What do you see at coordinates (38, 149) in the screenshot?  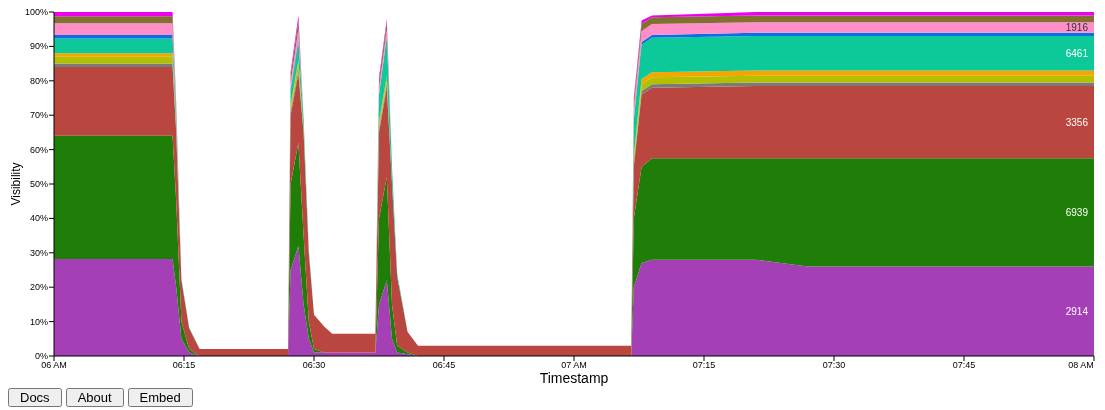 I see `y-tick-label: 60%` at bounding box center [38, 149].